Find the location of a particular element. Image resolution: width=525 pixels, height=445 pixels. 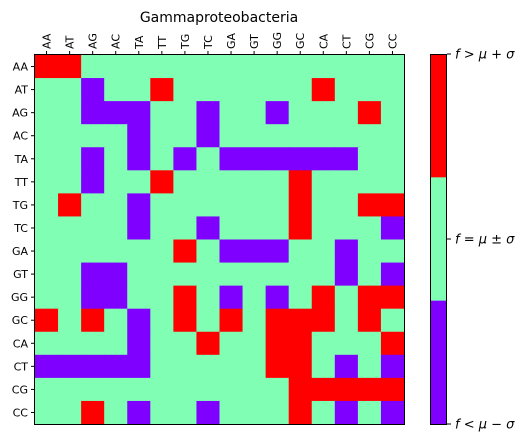

heatmap-cell-CA-AC is located at coordinates (116, 343).